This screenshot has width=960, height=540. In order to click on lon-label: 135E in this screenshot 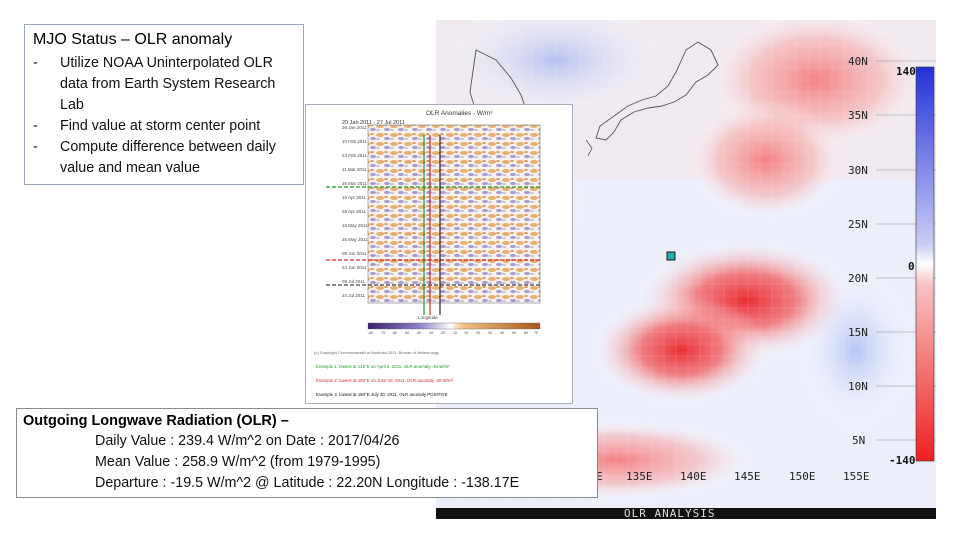, I will do `click(639, 476)`.